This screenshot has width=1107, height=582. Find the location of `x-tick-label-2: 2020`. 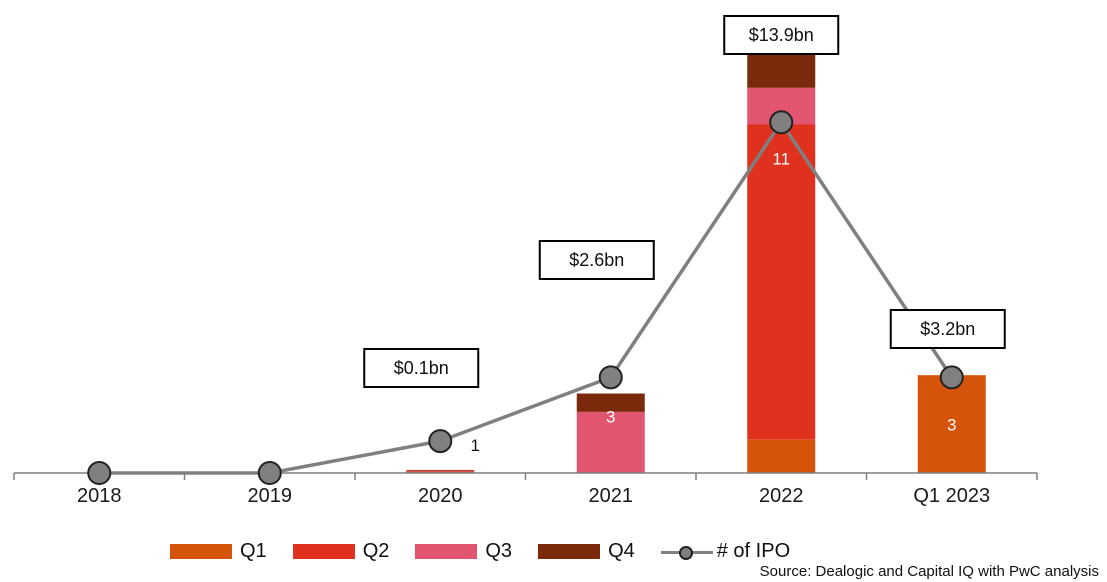

x-tick-label-2: 2020 is located at coordinates (440, 496).